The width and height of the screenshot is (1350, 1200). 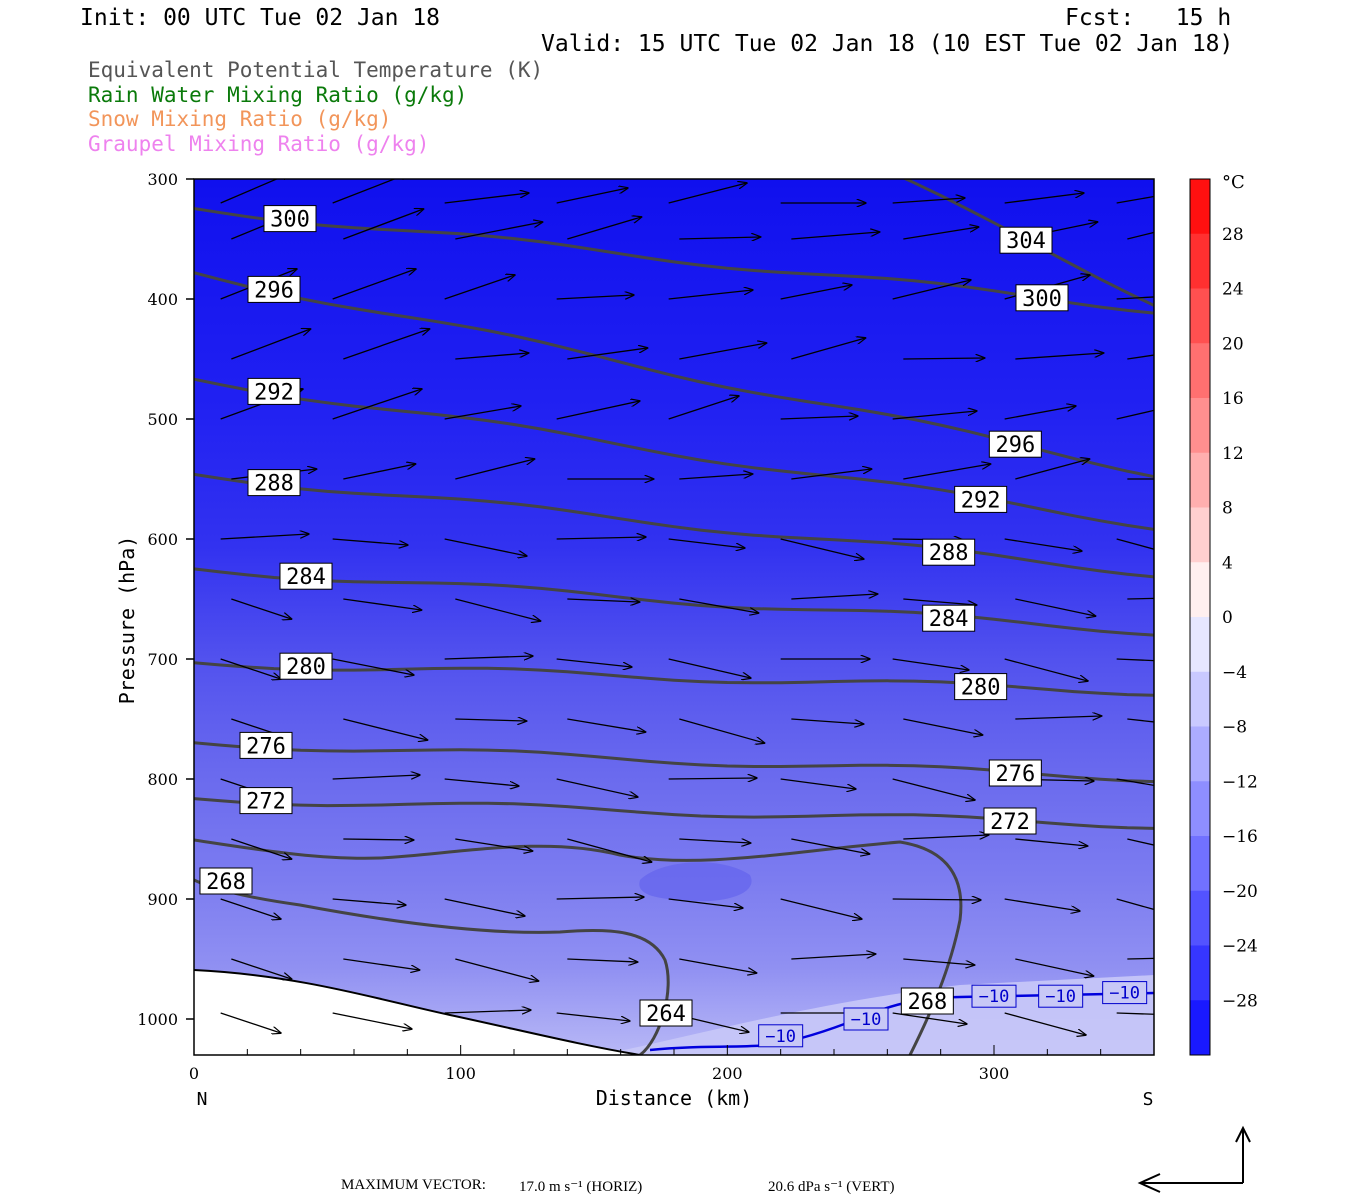 I want to click on x-tick-label: 300, so click(x=994, y=1073).